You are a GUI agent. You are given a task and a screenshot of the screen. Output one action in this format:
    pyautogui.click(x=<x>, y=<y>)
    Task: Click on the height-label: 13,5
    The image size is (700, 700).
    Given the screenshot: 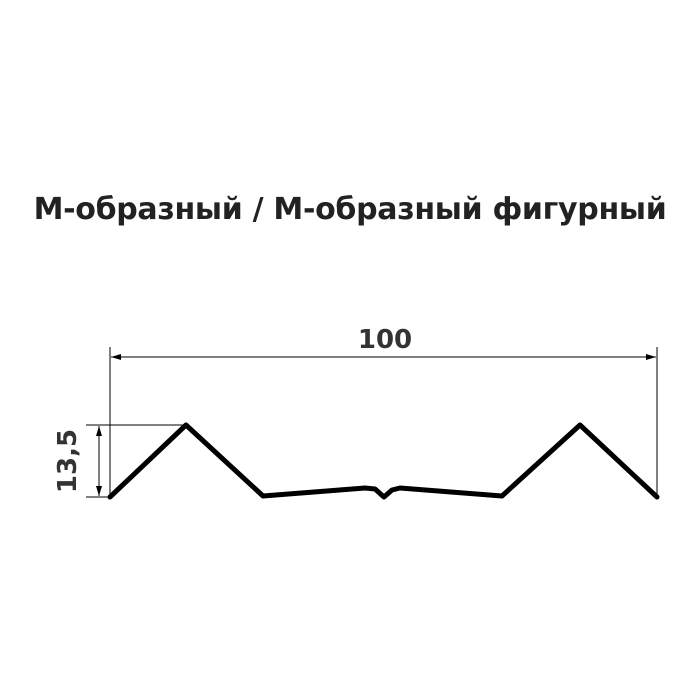 What is the action you would take?
    pyautogui.click(x=68, y=461)
    